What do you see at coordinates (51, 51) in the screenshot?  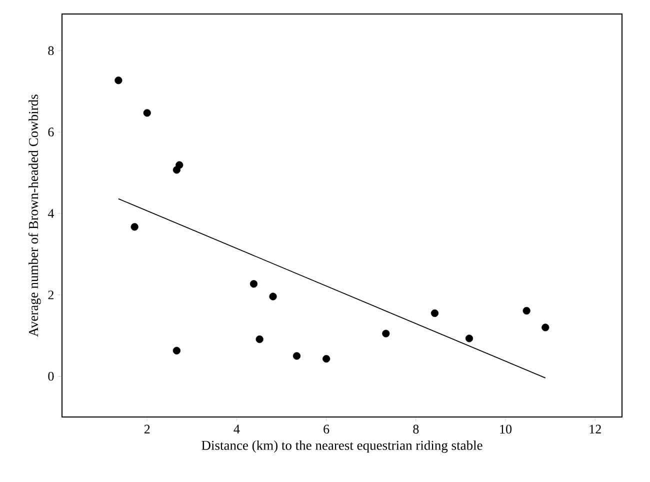 I see `y-tick-label: 8` at bounding box center [51, 51].